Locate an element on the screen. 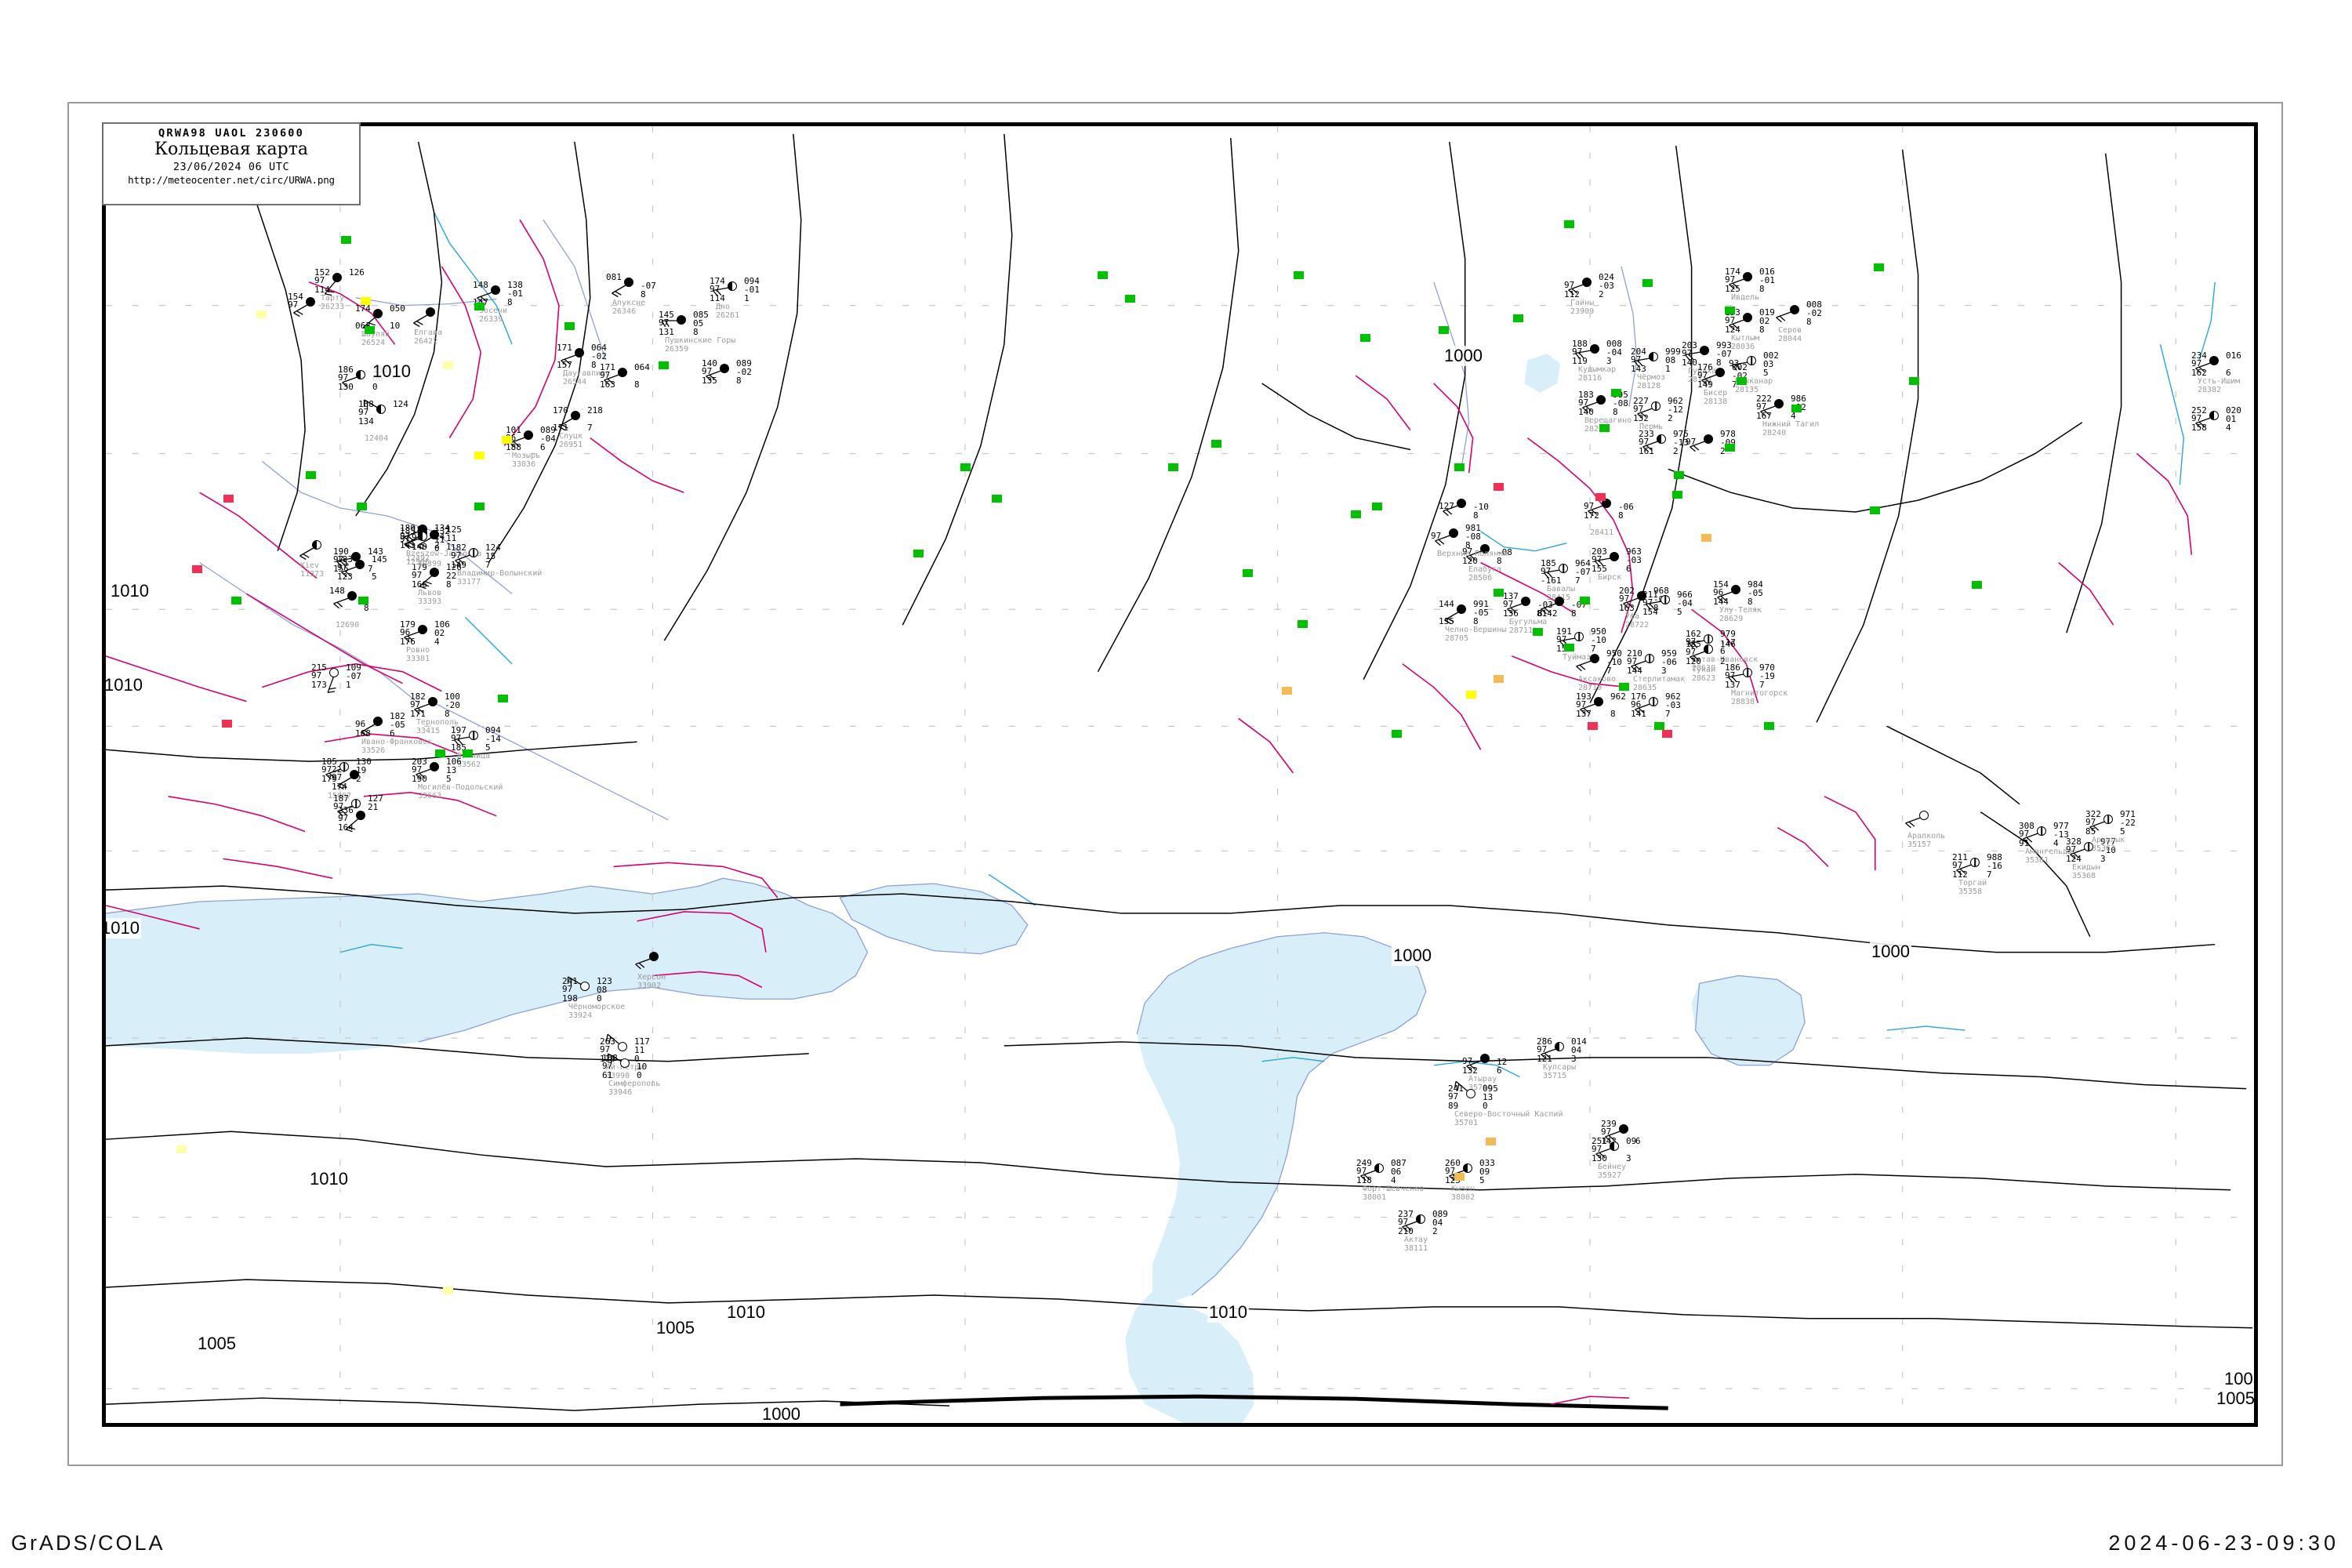 The width and height of the screenshot is (2352, 1568). station-pressure-tendency: 950 is located at coordinates (1614, 653).